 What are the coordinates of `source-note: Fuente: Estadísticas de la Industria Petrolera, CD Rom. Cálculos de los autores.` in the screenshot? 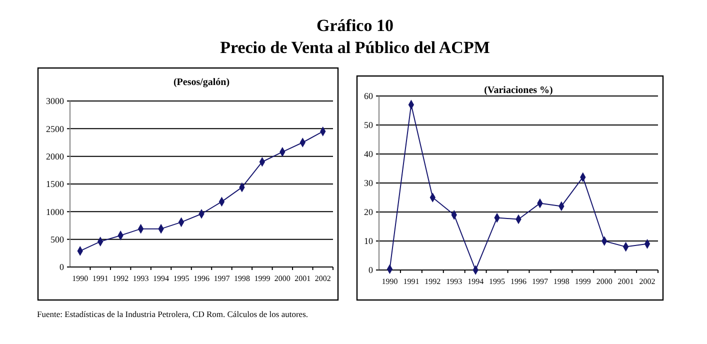 It's located at (172, 314).